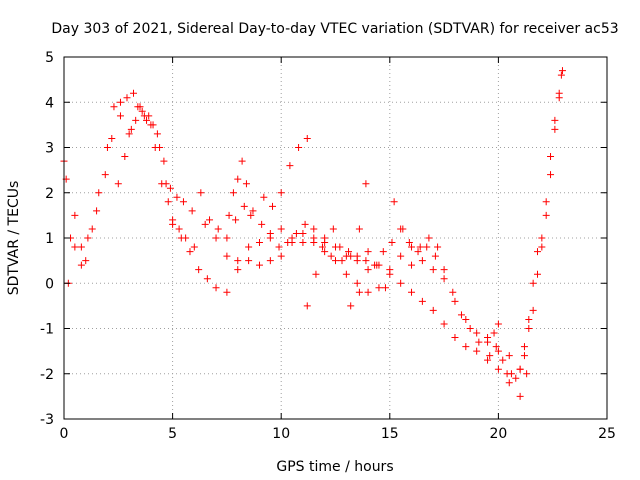 The width and height of the screenshot is (640, 480). Describe the element at coordinates (49, 103) in the screenshot. I see `y-tick-label: 4` at that location.